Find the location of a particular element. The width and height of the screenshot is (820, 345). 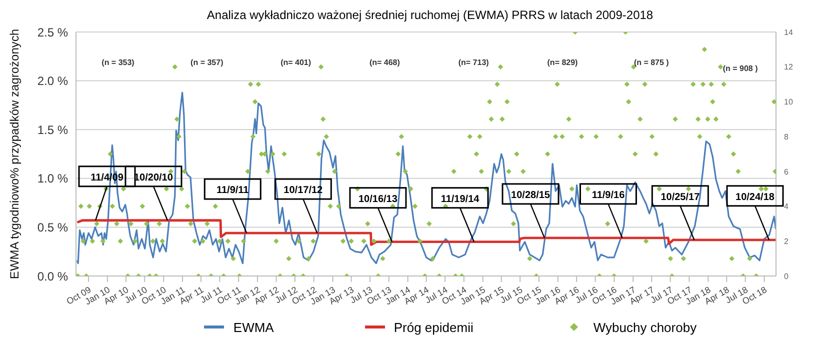

y2-tick-label: 4 is located at coordinates (786, 207).